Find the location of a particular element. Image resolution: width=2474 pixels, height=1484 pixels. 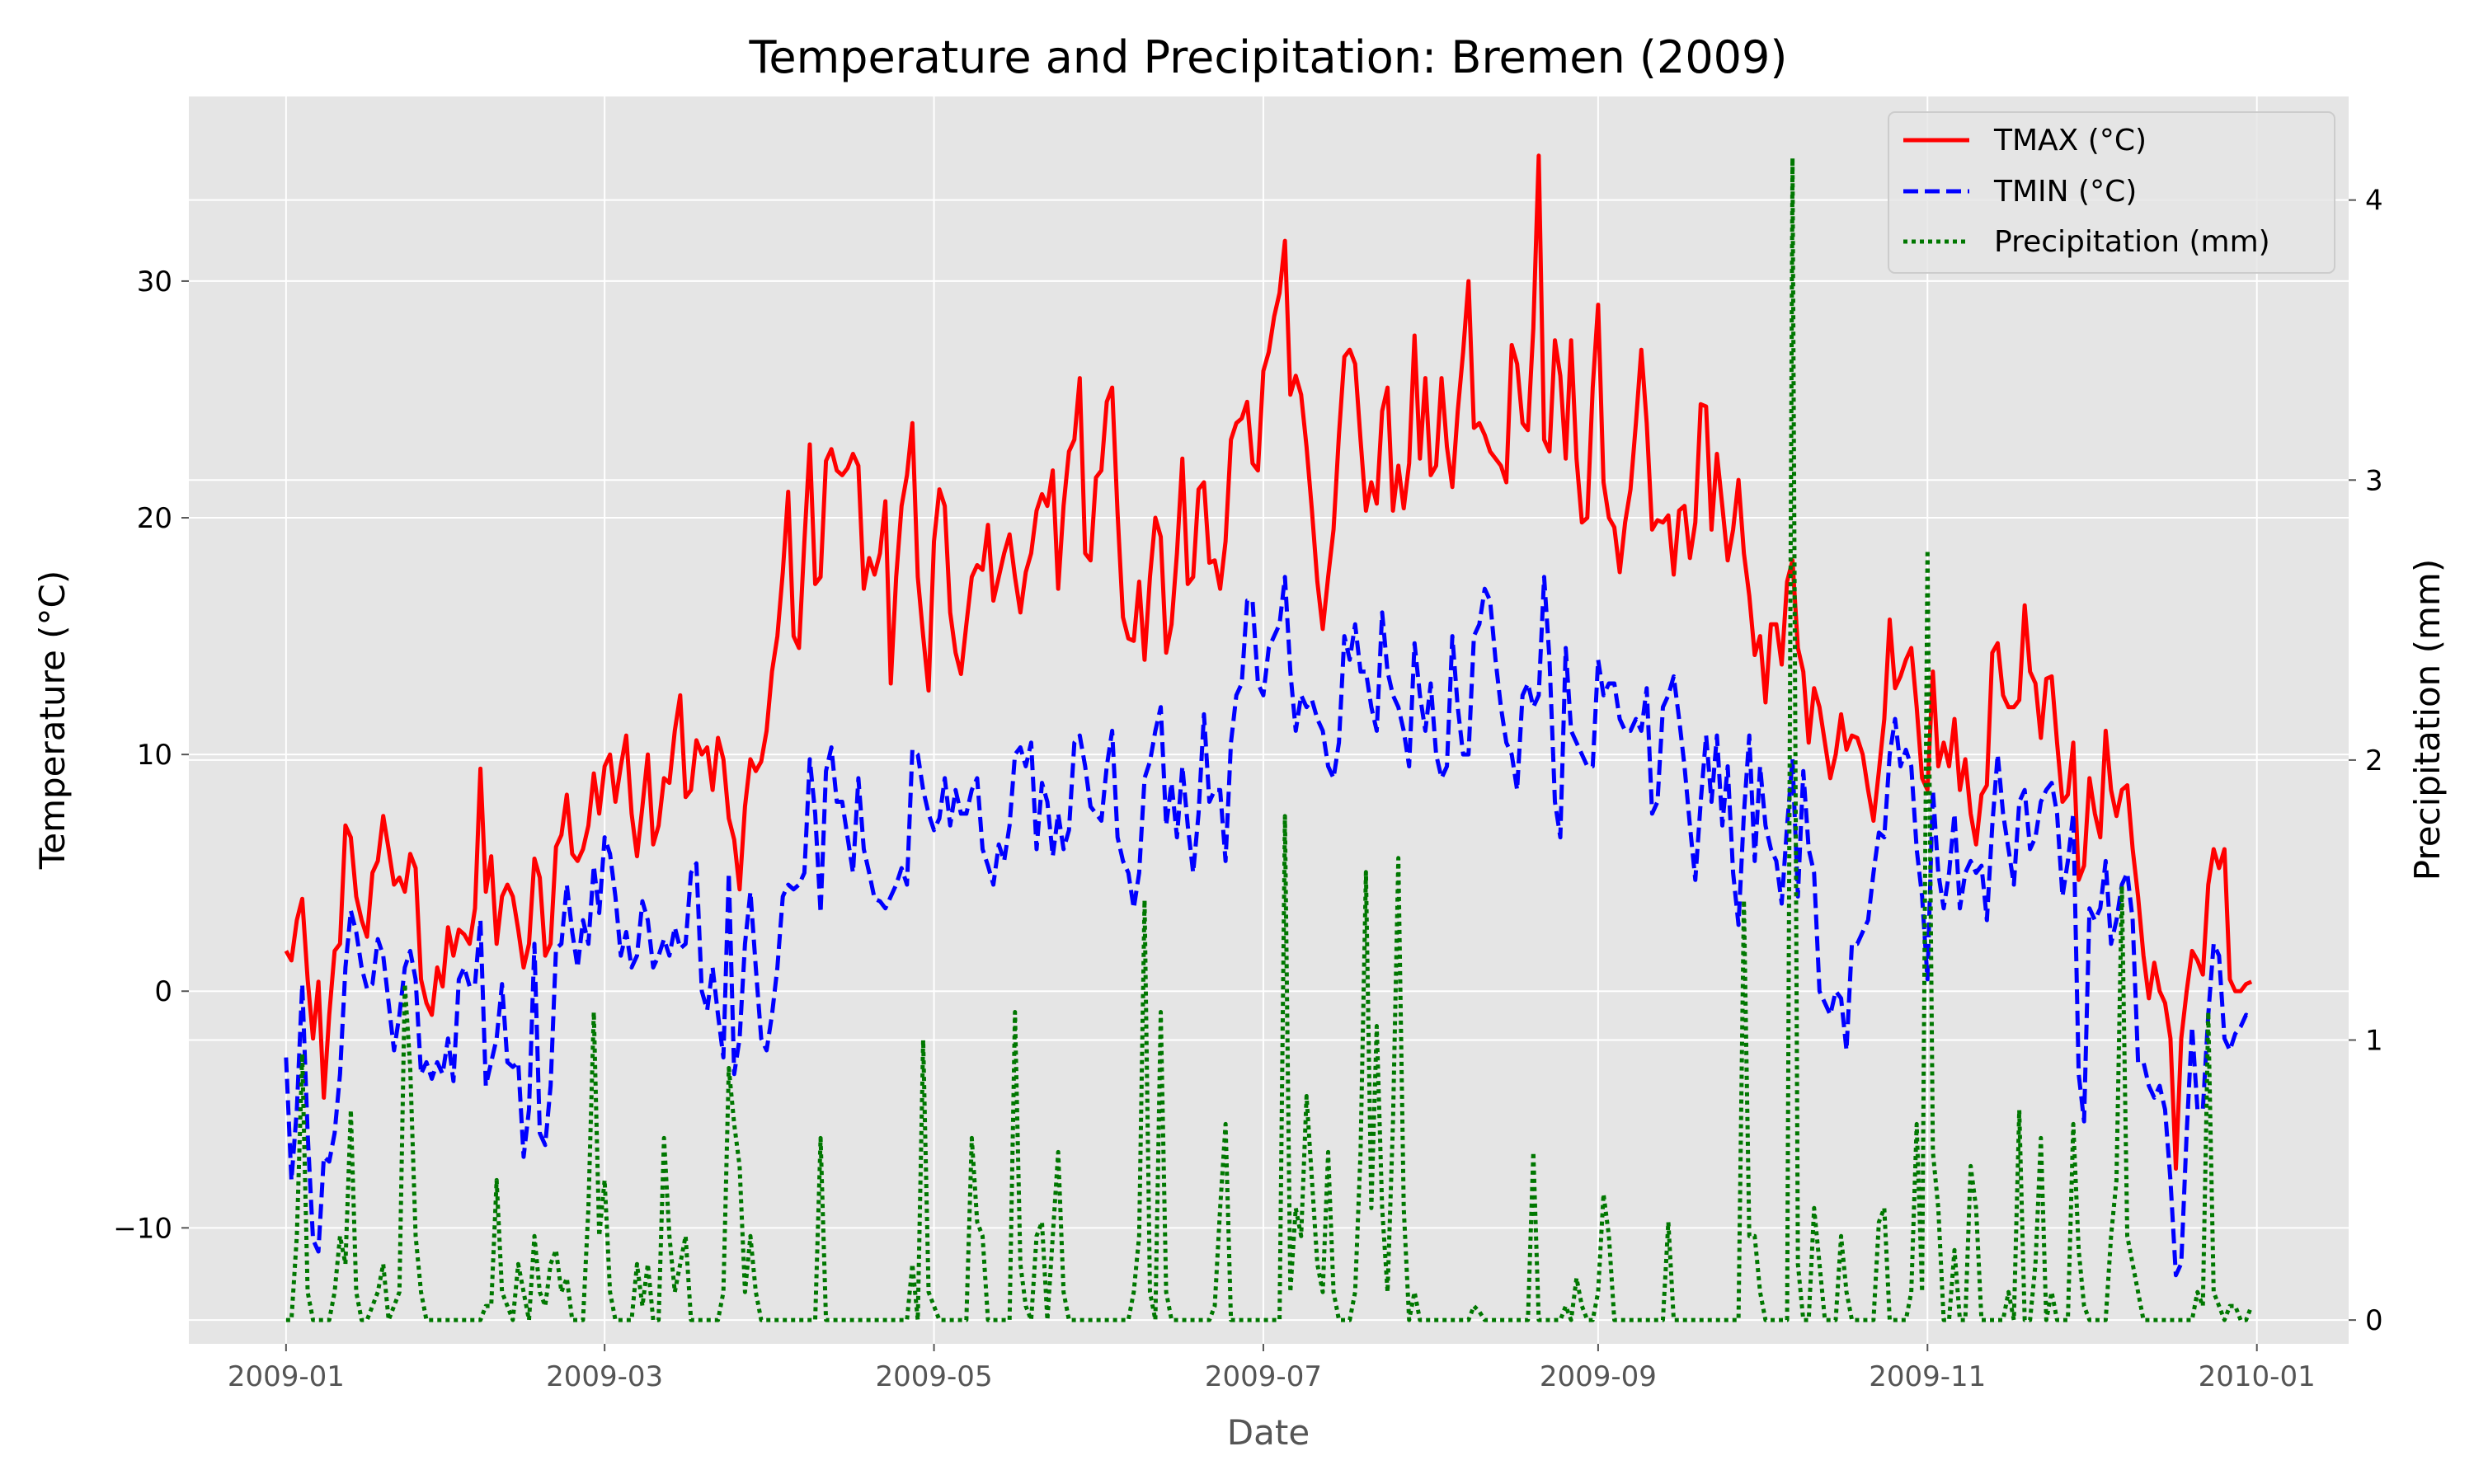

x-tick-label: 2009-01 is located at coordinates (286, 1376).